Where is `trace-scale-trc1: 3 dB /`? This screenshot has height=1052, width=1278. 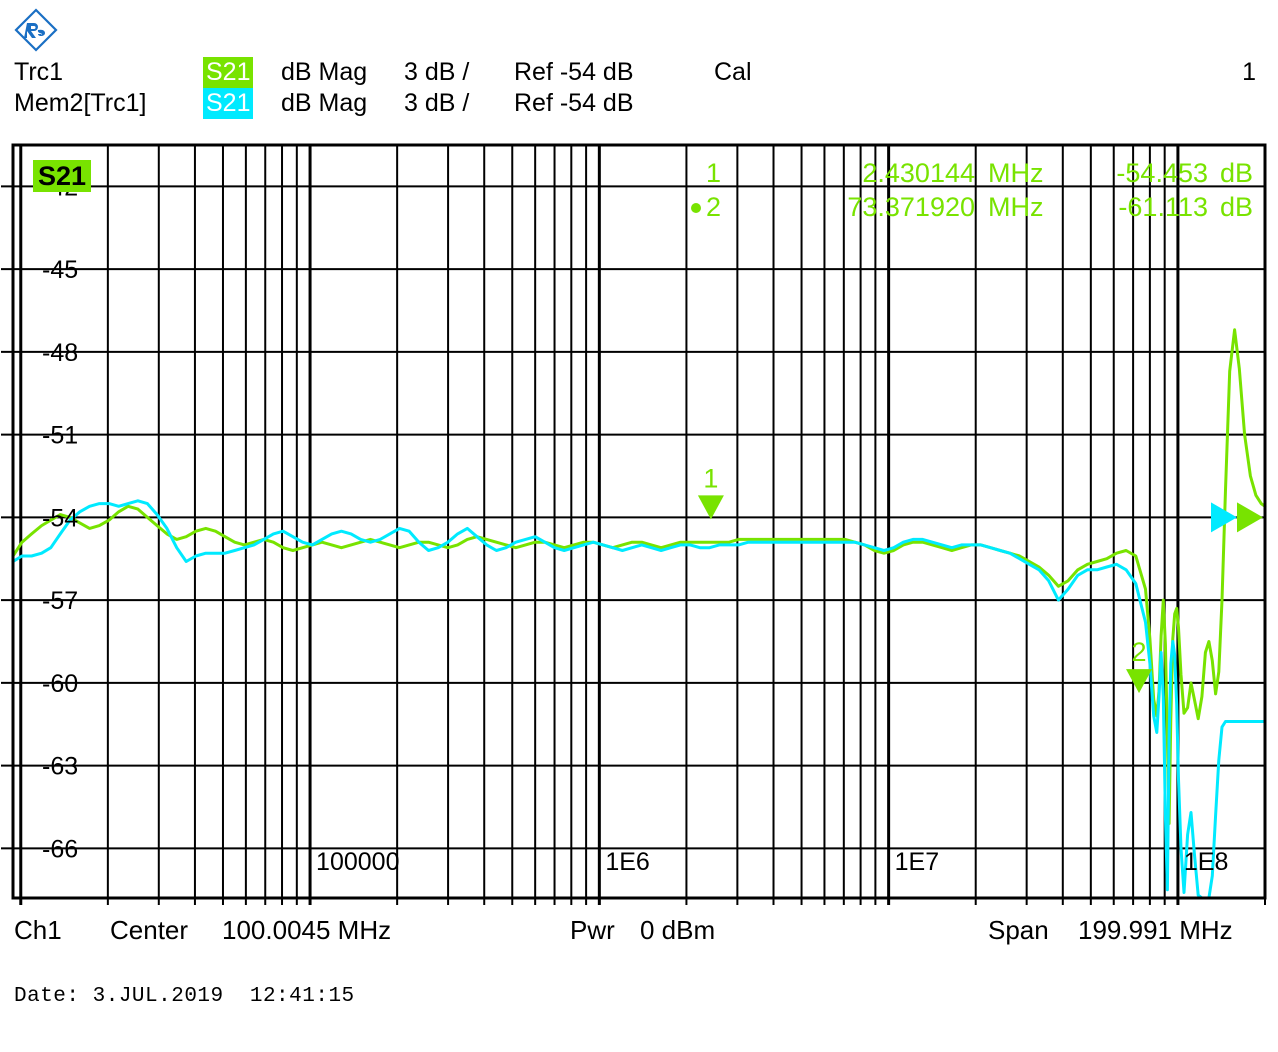 trace-scale-trc1: 3 dB / is located at coordinates (437, 72).